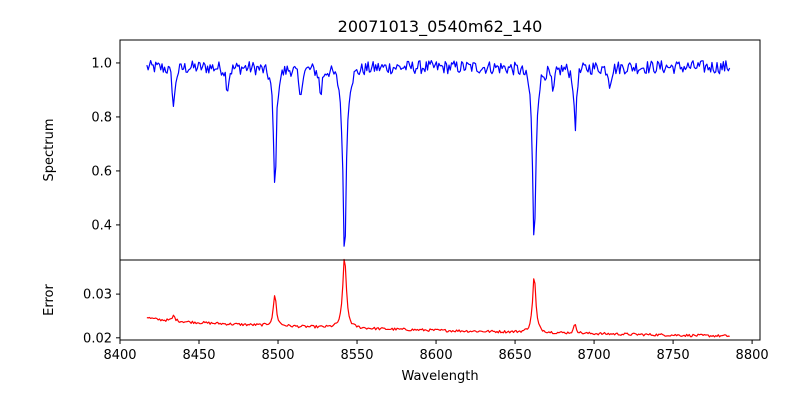 Image resolution: width=800 pixels, height=400 pixels. Describe the element at coordinates (97, 338) in the screenshot. I see `error-y-tick-label: 0.02` at that location.